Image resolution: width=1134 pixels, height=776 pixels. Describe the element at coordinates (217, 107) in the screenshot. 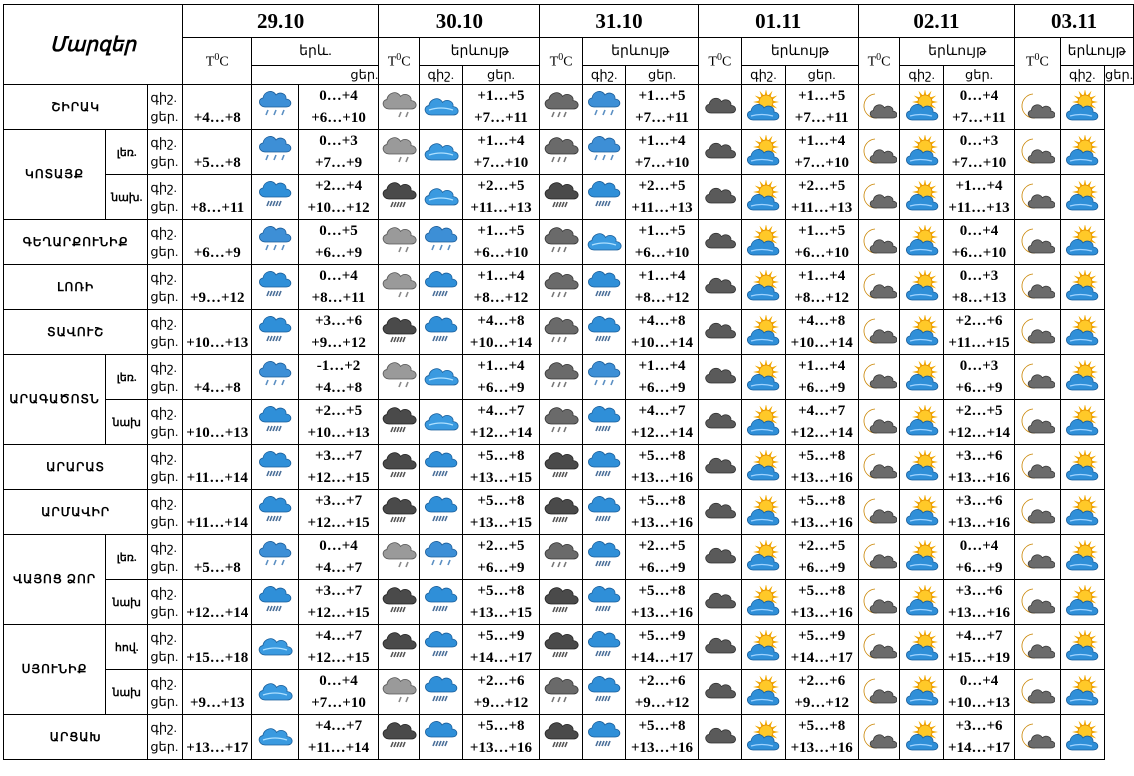

I see `temperature-cell: +4…+8` at that location.